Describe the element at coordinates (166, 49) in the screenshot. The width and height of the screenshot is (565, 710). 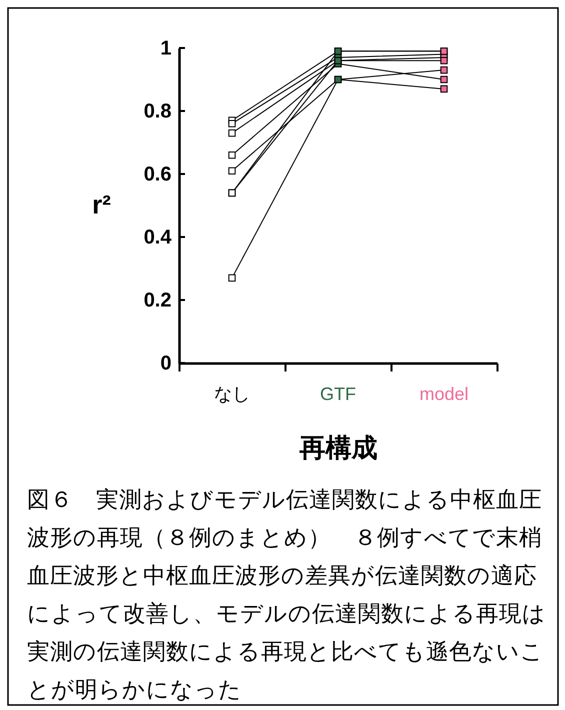
I see `y-tick-label: 1` at that location.